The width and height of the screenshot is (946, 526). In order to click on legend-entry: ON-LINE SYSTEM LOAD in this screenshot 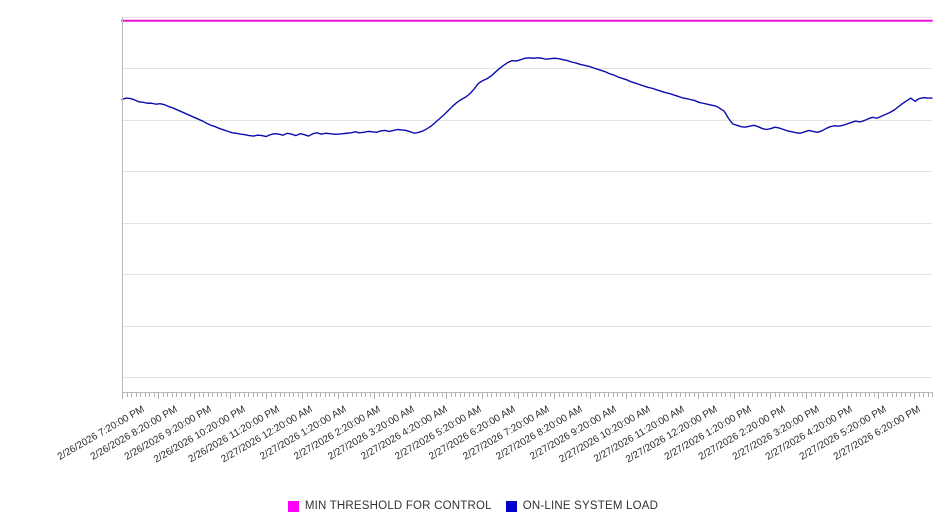, I will do `click(582, 506)`.